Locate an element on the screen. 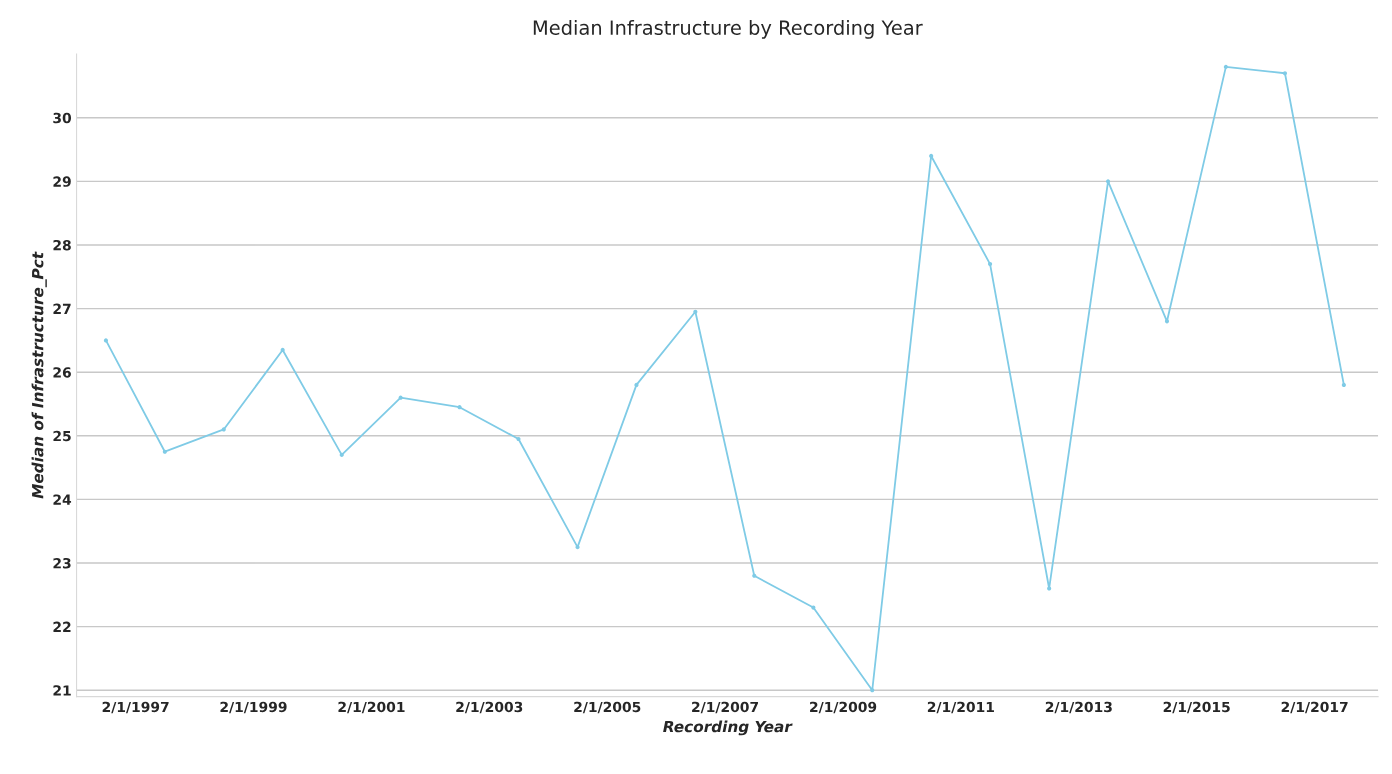  x-tick-label: 2/1/2007 is located at coordinates (725, 707).